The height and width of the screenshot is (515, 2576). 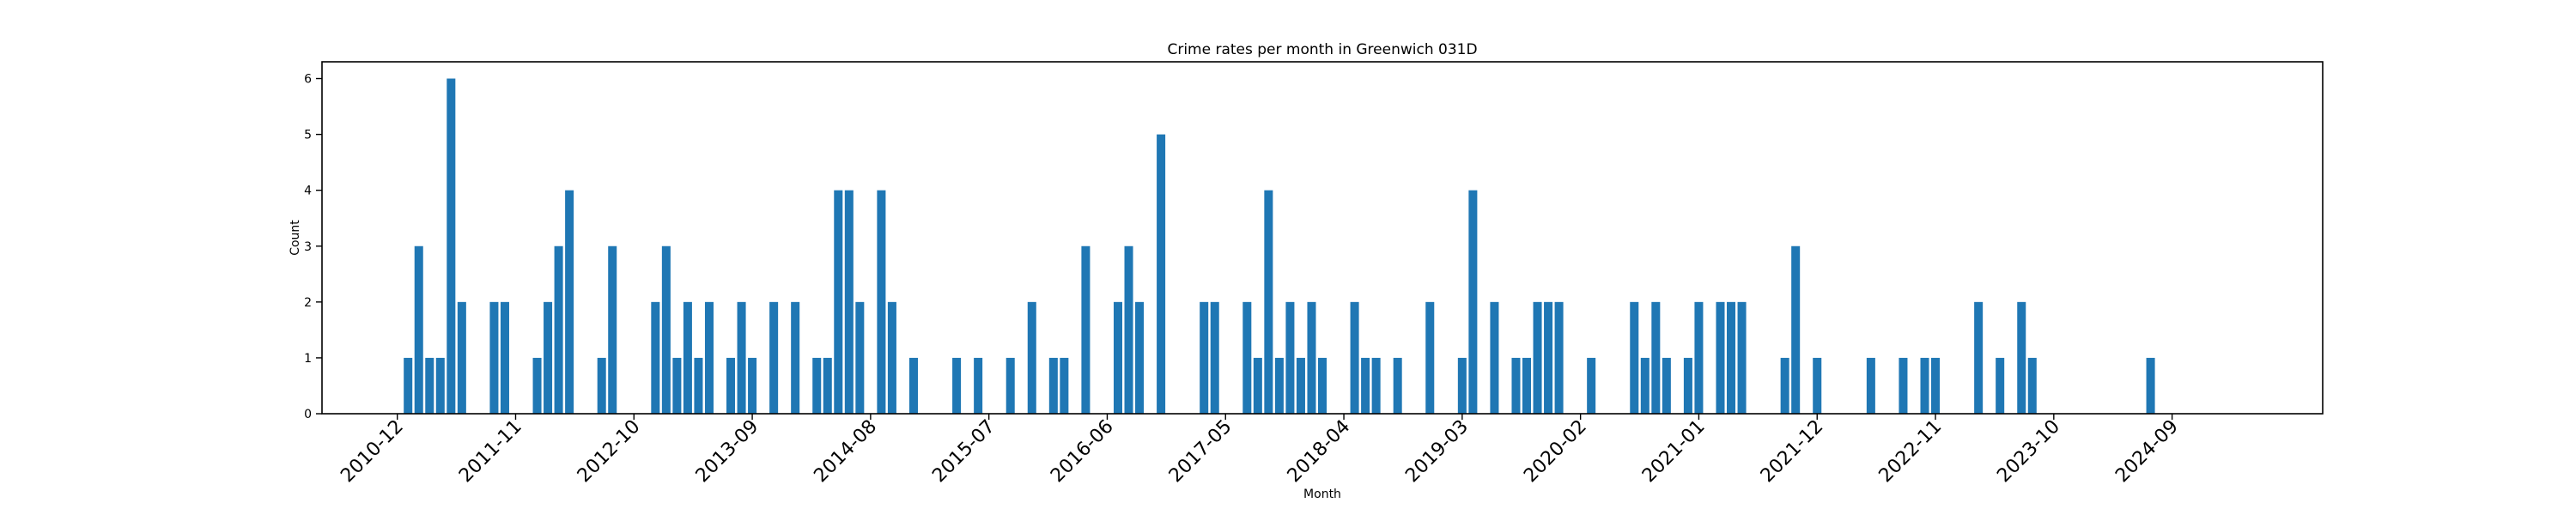 I want to click on y-tick-label: 4, so click(x=308, y=191).